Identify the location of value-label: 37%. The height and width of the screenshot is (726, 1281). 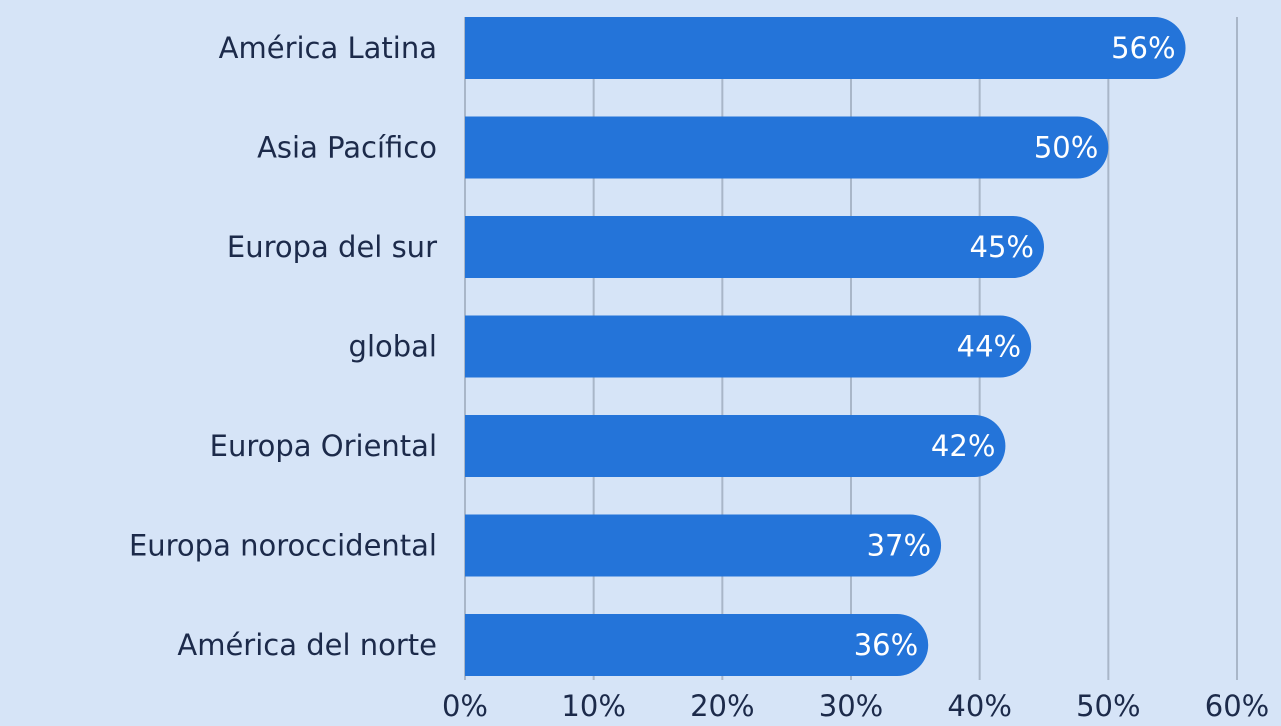
(899, 546).